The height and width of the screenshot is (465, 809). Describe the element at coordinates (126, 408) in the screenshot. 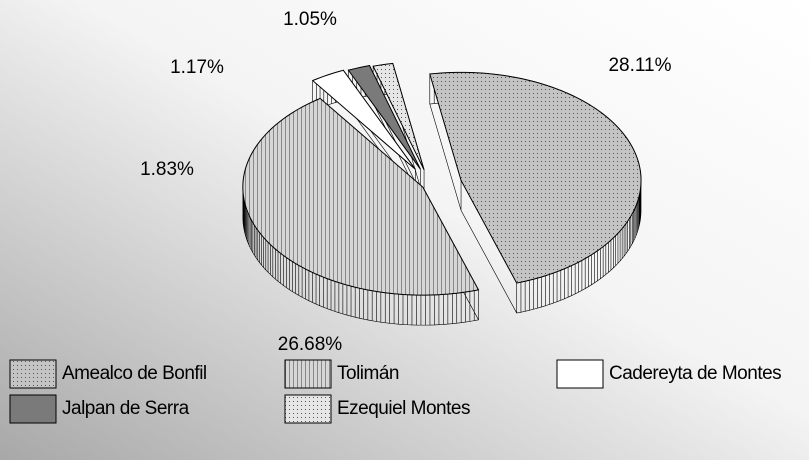

I see `legend-label: Jalpan de Serra` at that location.